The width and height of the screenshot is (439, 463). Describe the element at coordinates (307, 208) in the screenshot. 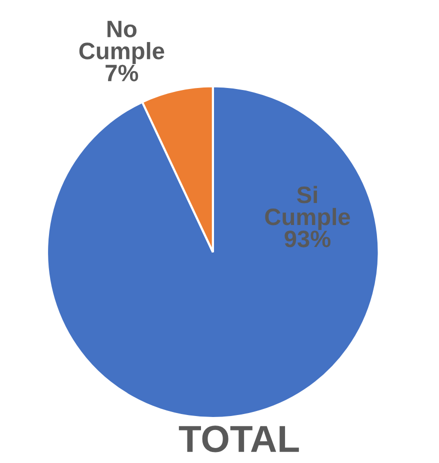

I see `slice-label: Si Cumple` at that location.